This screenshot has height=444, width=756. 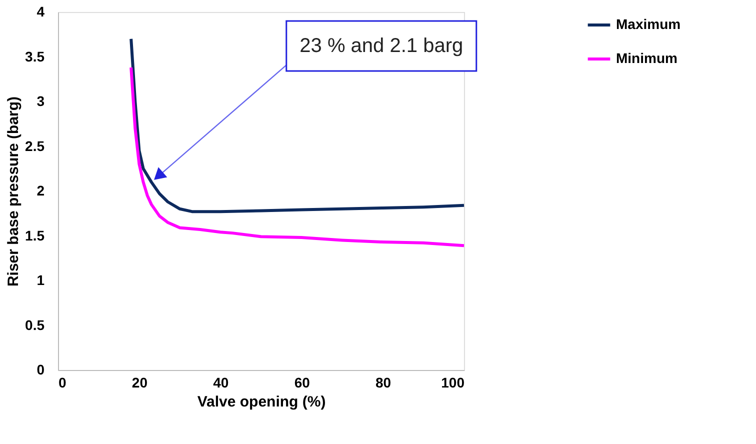 I want to click on y-tick-label: 3.5, so click(x=35, y=56).